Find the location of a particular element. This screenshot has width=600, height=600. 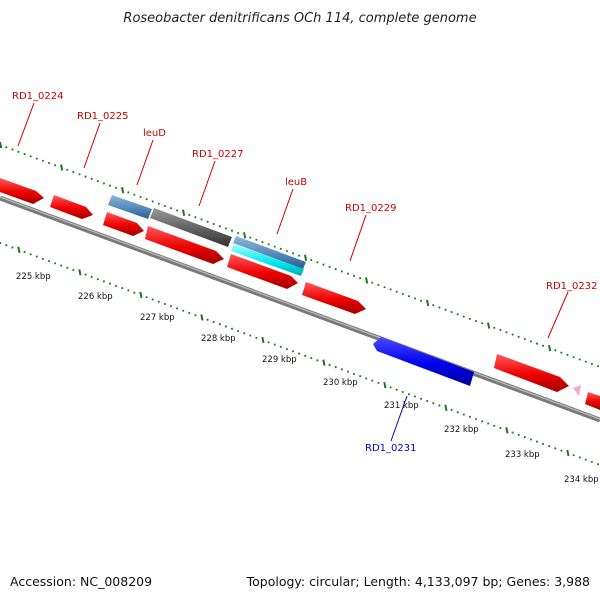

RD1_0231-cds-arrow is located at coordinates (423, 361).